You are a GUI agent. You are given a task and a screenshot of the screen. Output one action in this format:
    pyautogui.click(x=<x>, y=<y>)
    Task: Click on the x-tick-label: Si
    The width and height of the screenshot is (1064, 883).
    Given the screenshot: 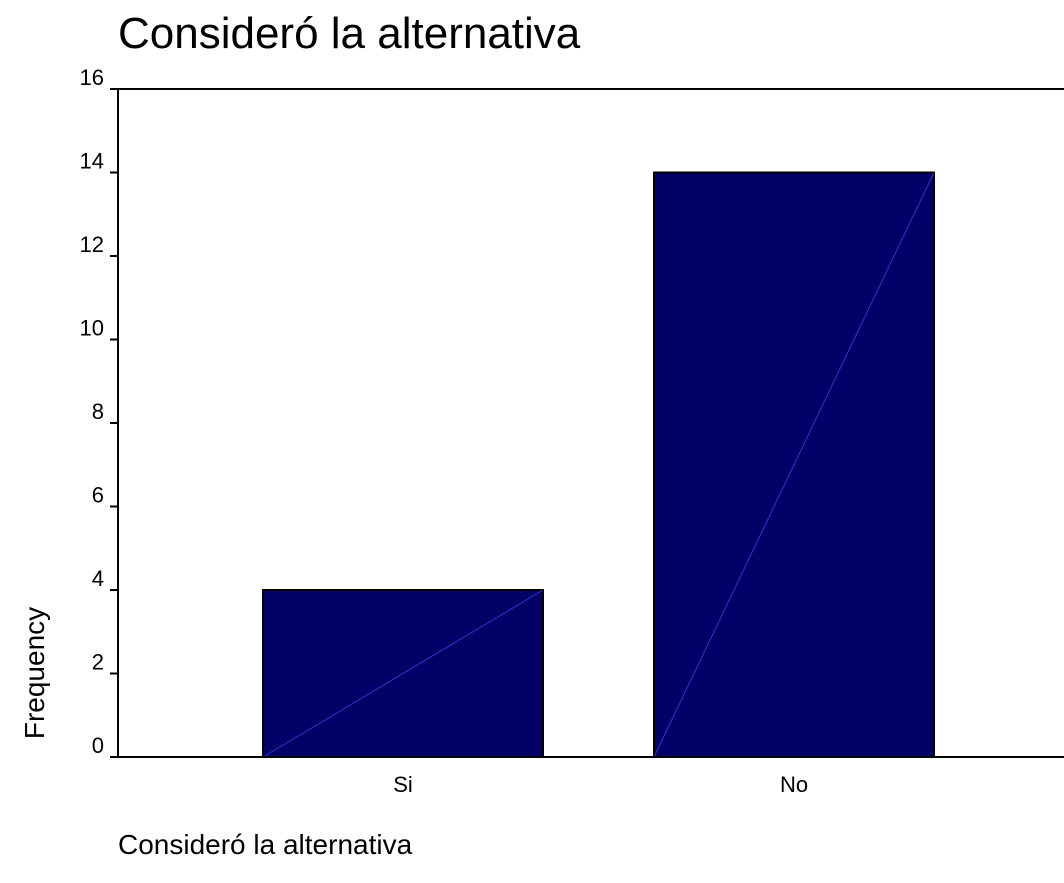 What is the action you would take?
    pyautogui.click(x=403, y=784)
    